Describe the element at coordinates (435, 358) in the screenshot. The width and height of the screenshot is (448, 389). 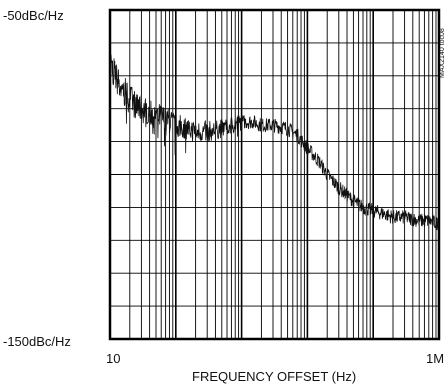
I see `x-tick-label-right: 1M` at that location.